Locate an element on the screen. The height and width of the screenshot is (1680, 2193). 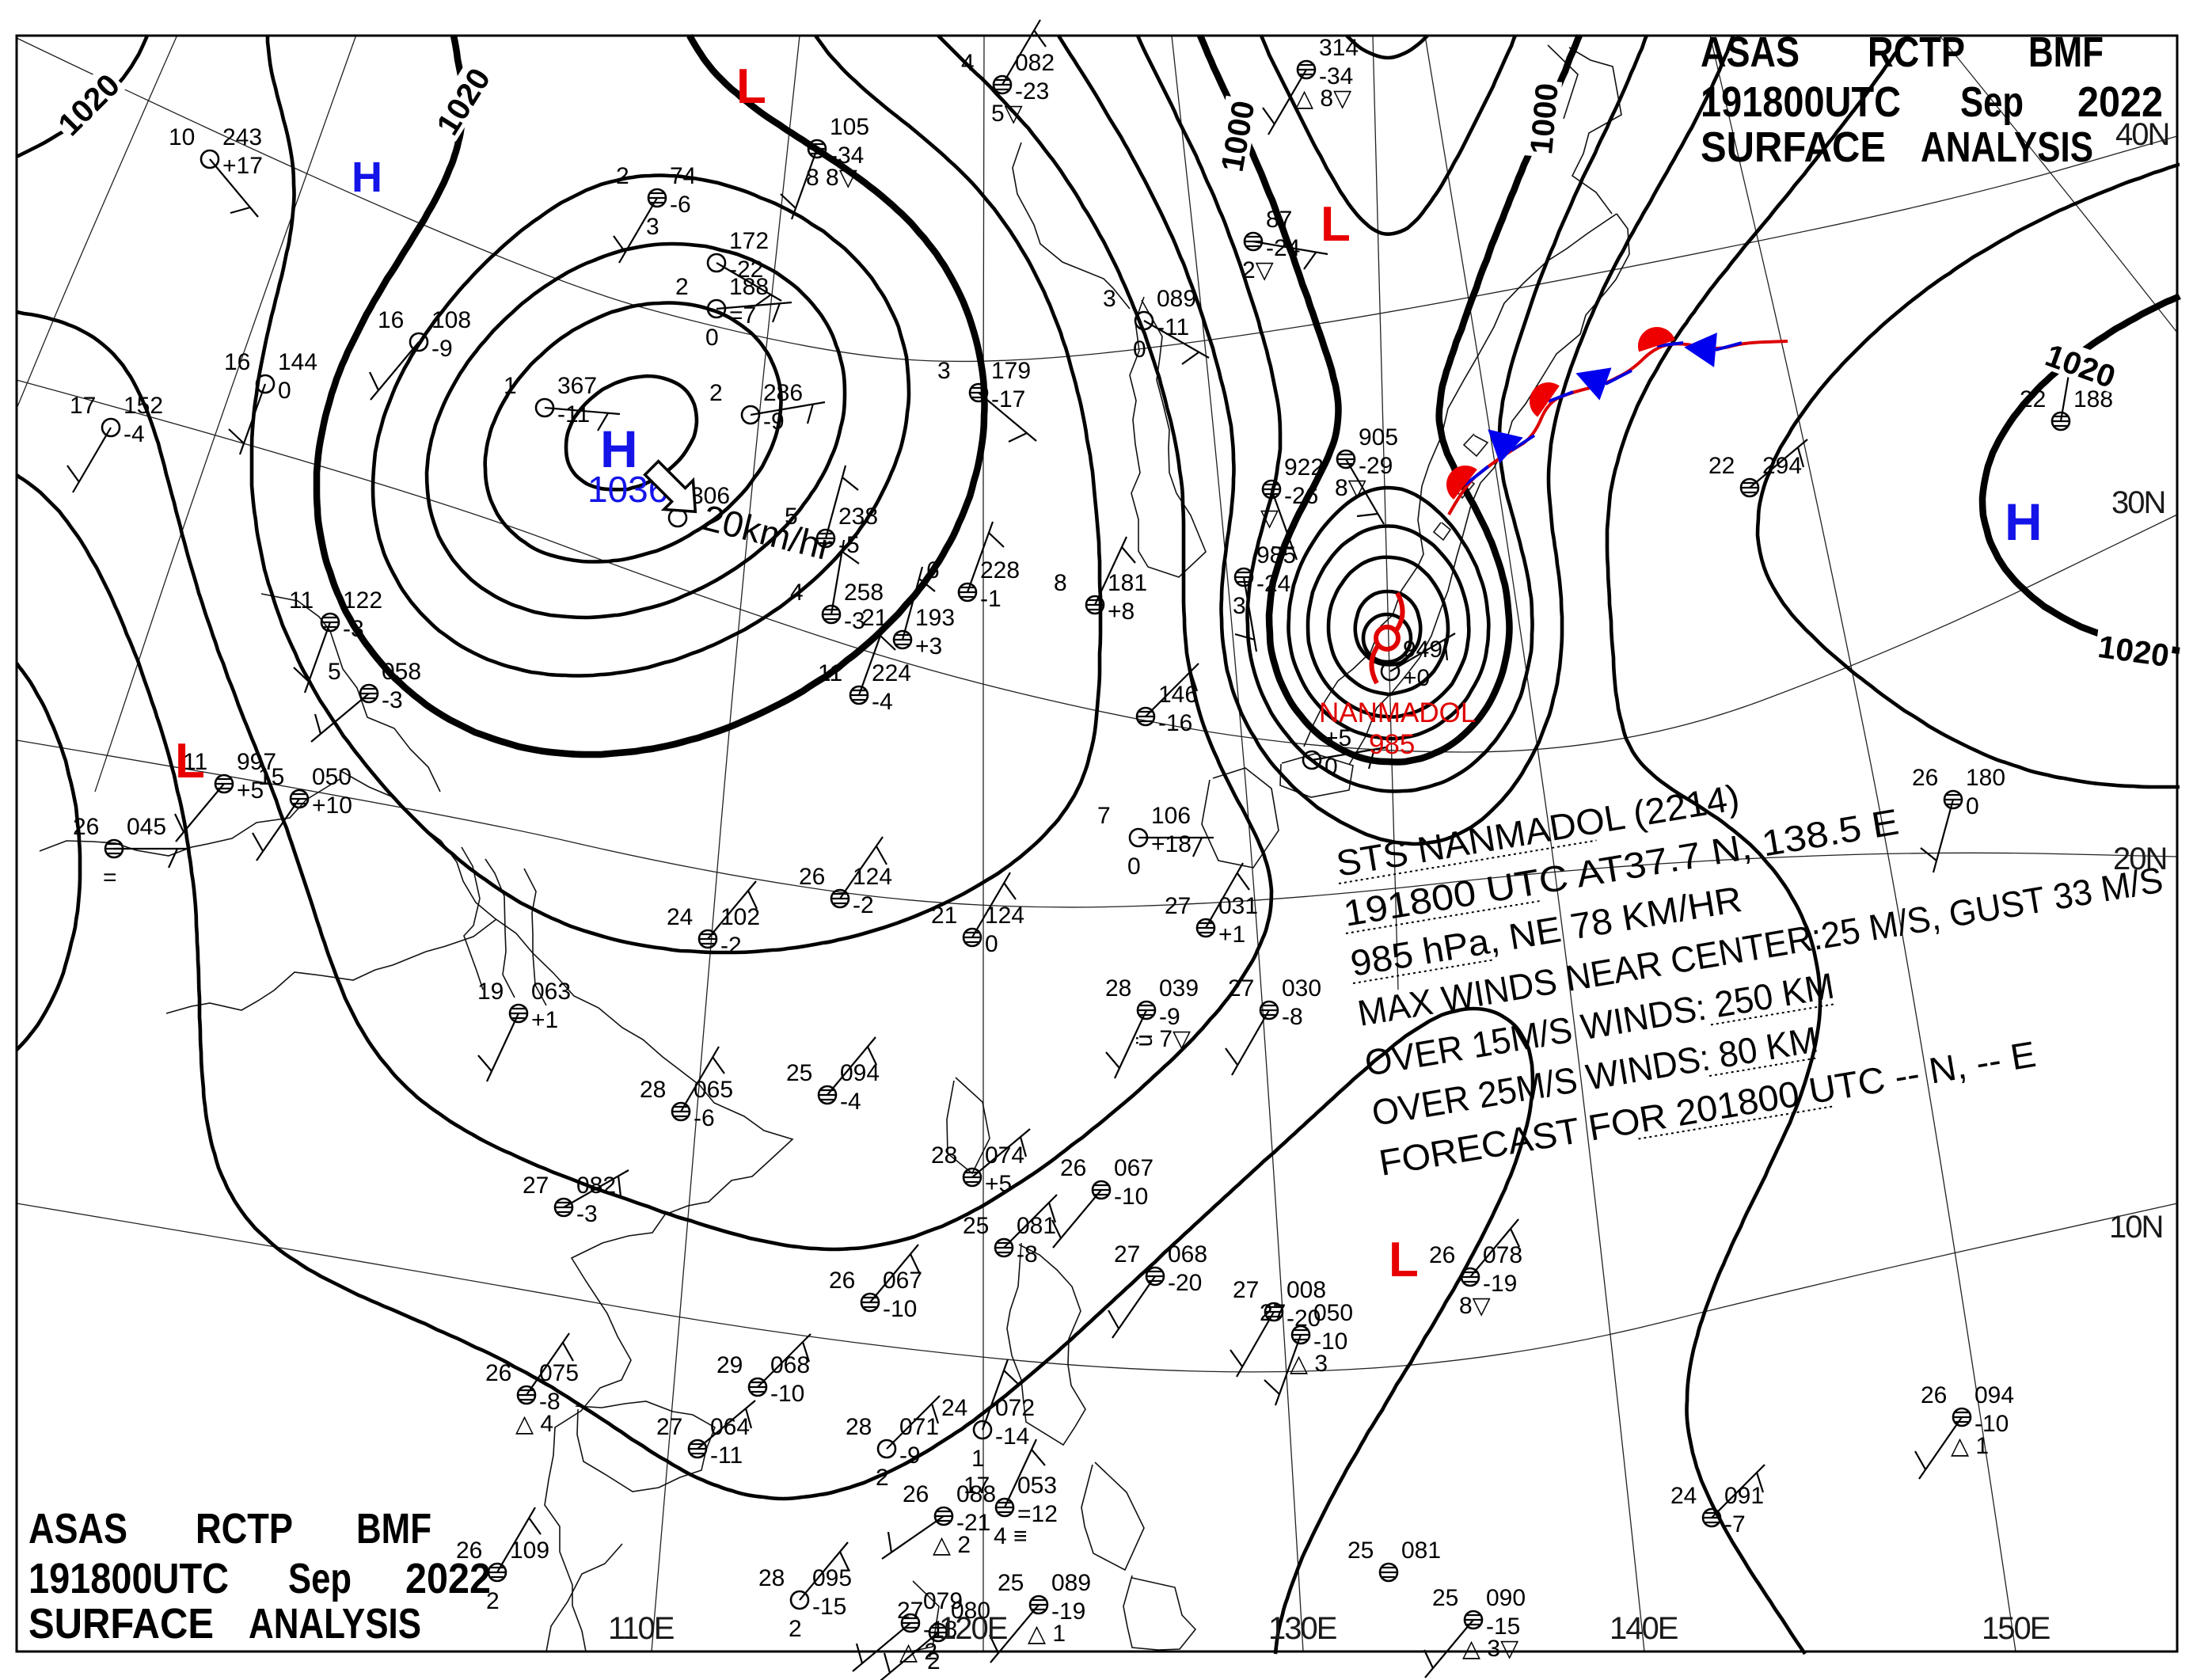
svg-text: 031 is located at coordinates (1238, 906).